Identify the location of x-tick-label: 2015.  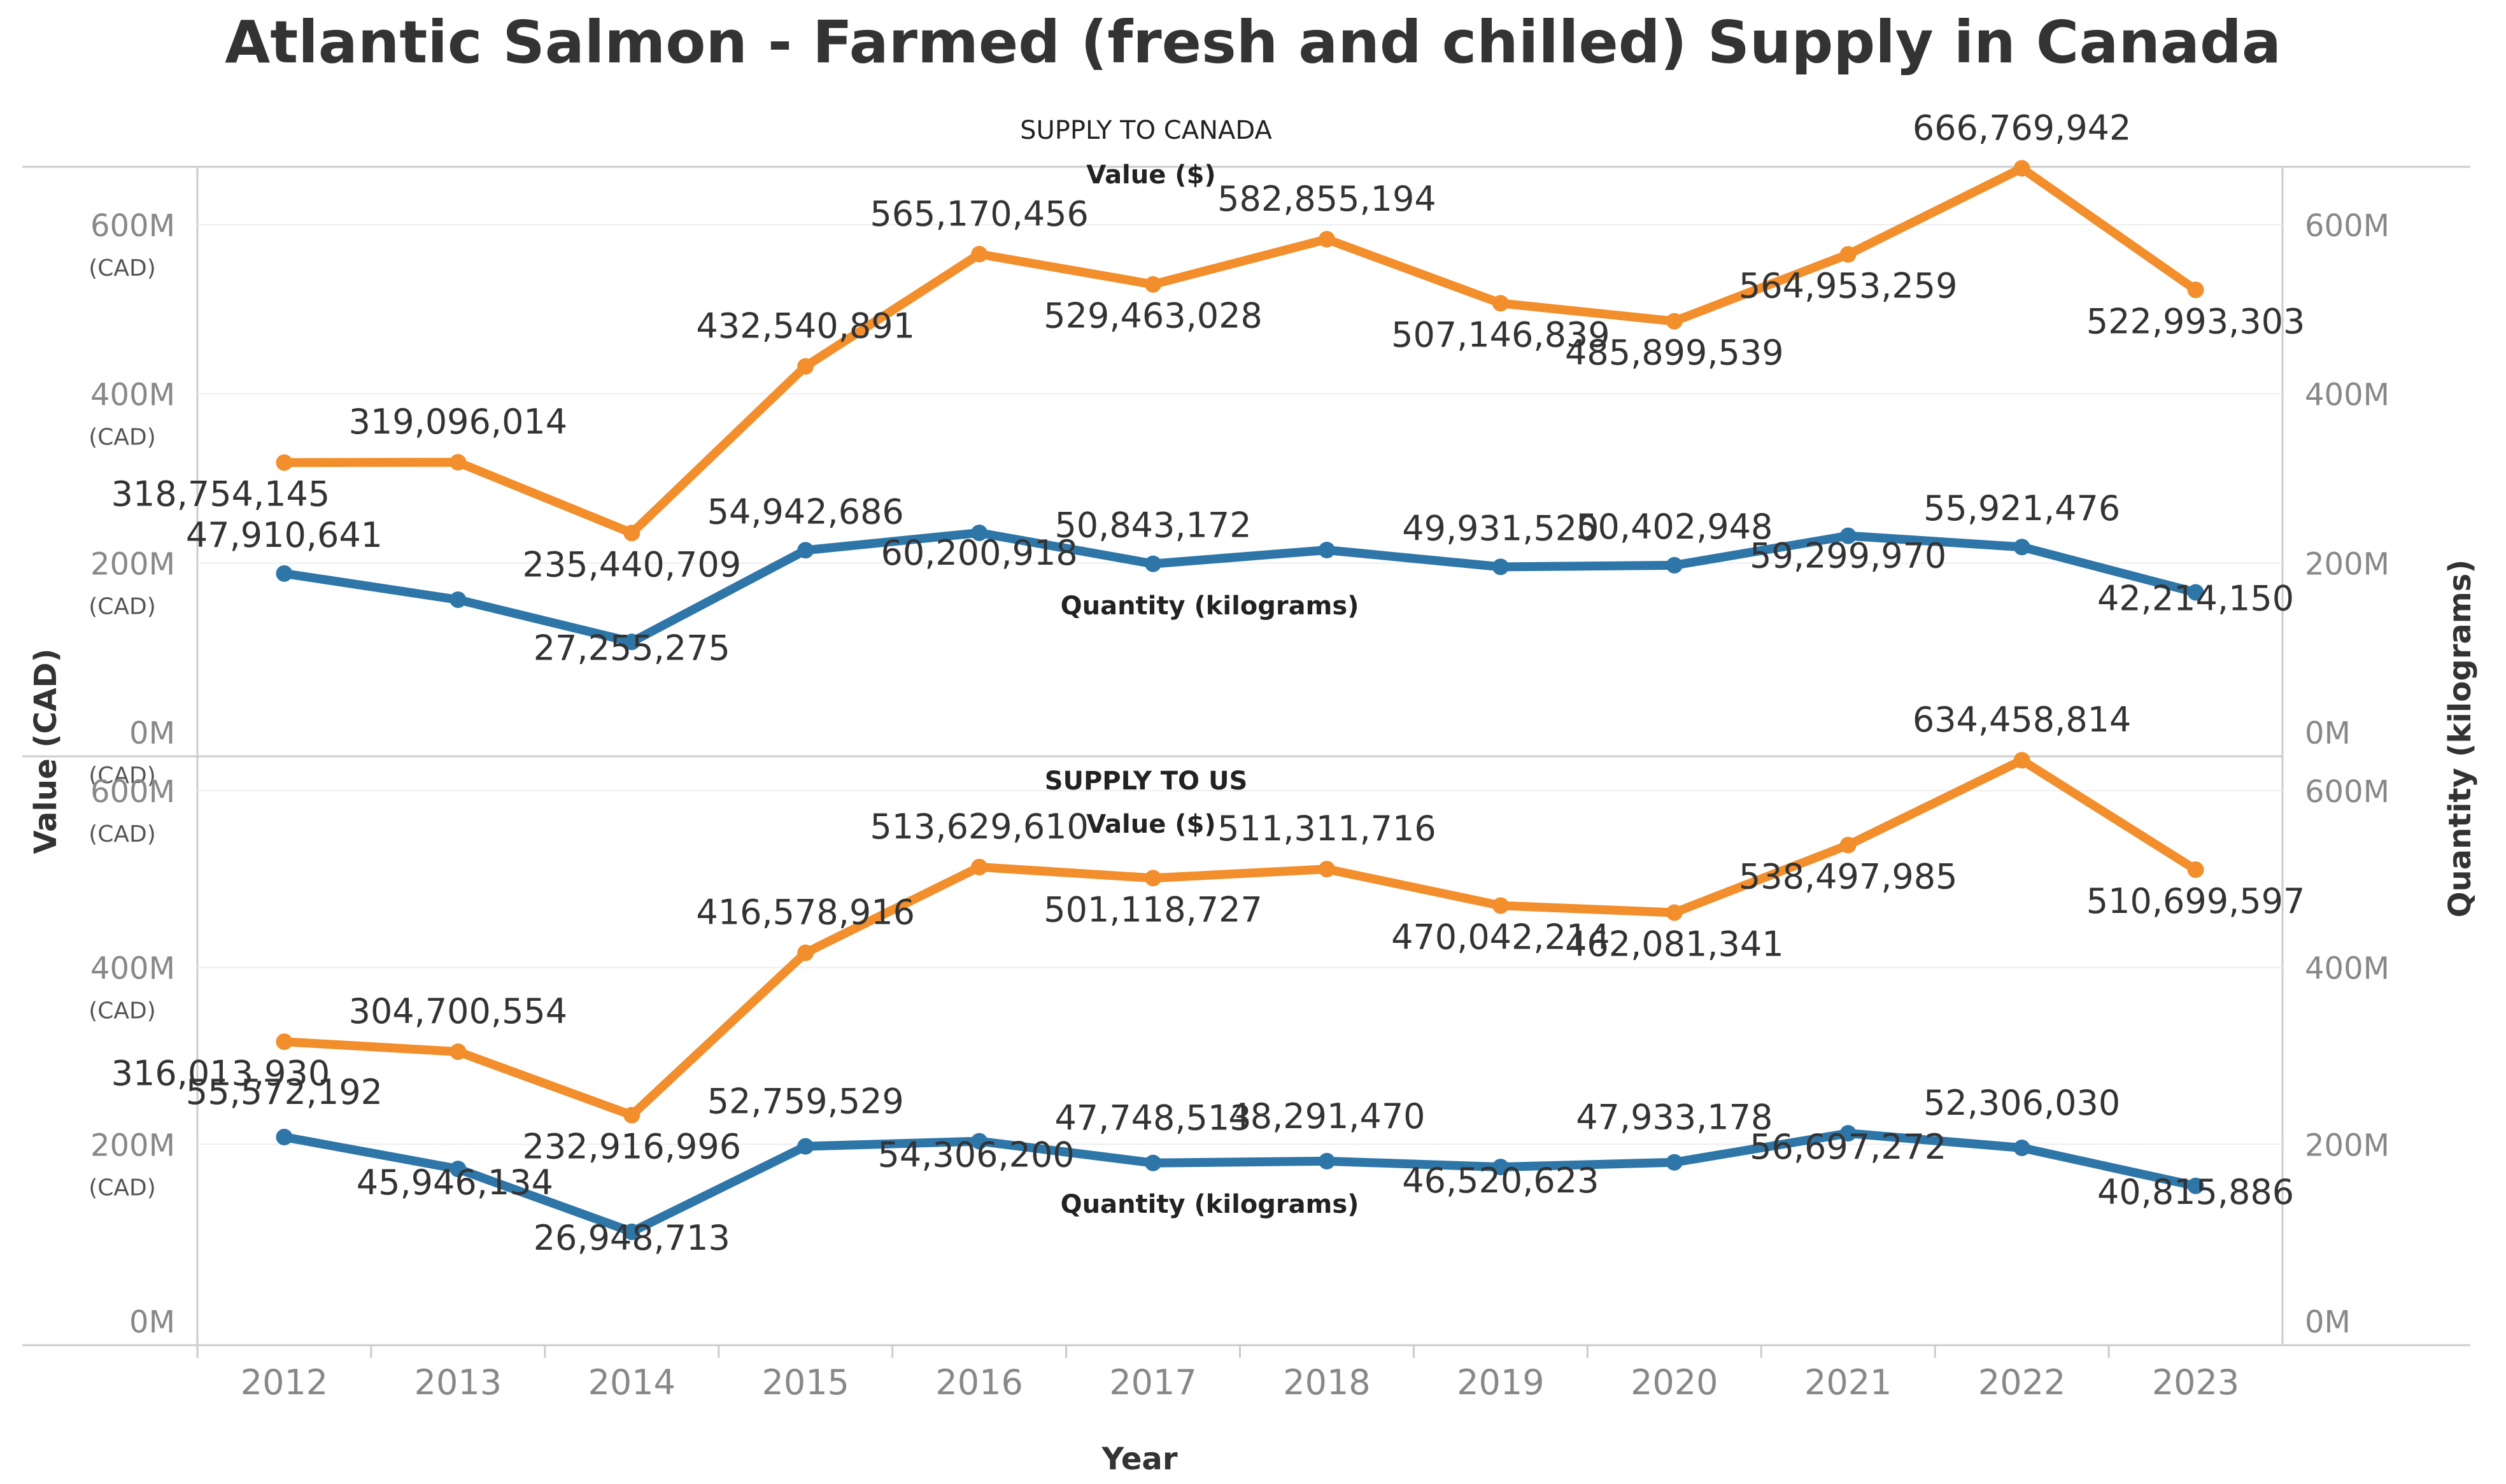
(805, 1382).